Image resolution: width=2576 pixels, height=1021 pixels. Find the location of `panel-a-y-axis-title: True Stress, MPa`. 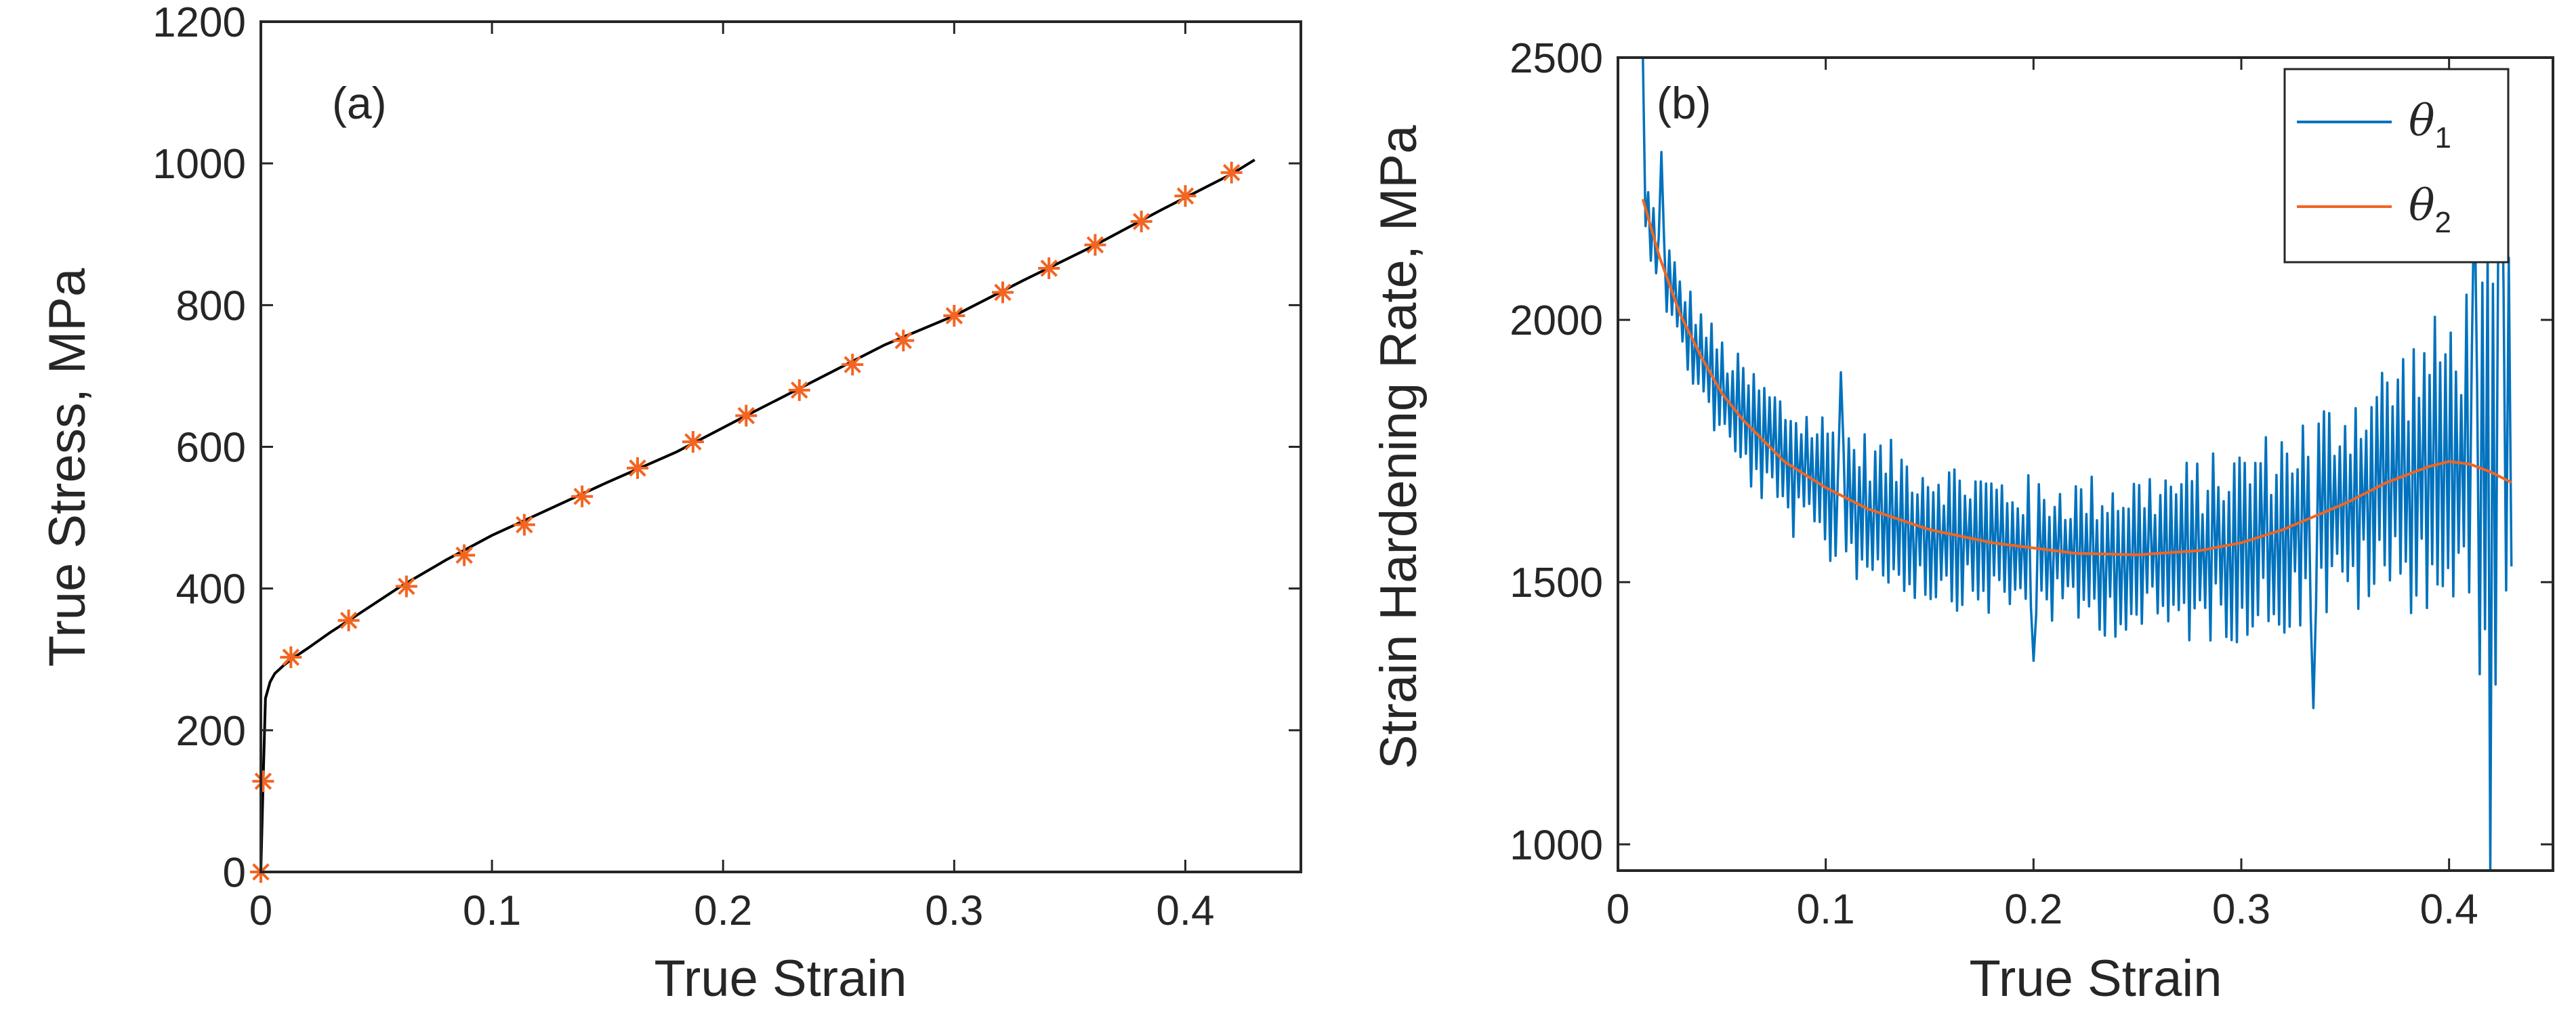

panel-a-y-axis-title: True Stress, MPa is located at coordinates (67, 467).